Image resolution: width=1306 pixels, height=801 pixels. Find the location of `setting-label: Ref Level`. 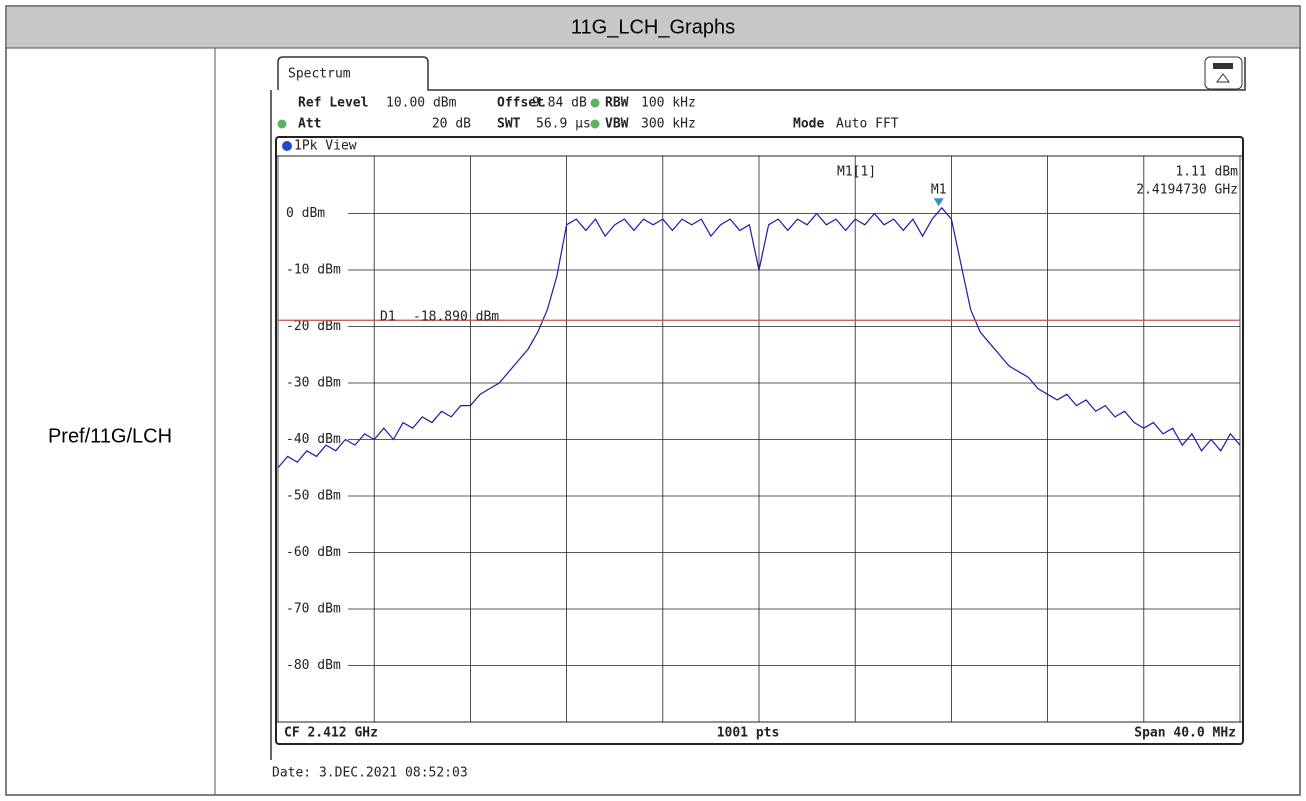

setting-label: Ref Level is located at coordinates (333, 103).